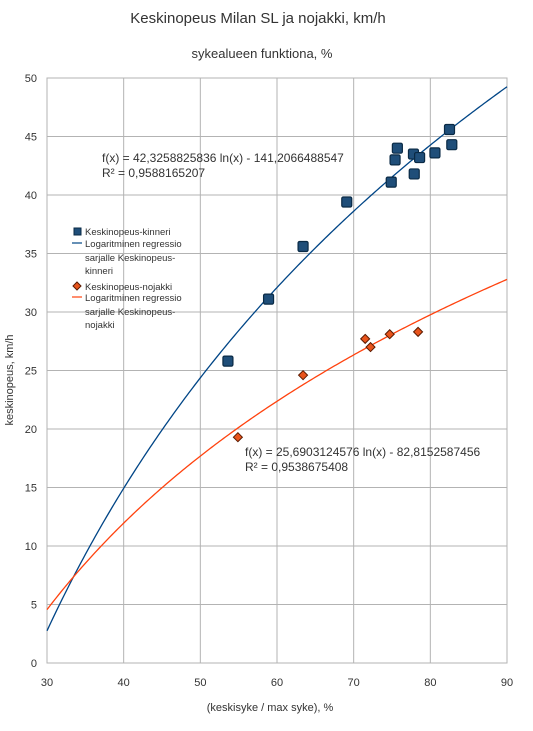 The image size is (533, 731). I want to click on equation-kinneri-r2: R² = 0,9588165207, so click(153, 173).